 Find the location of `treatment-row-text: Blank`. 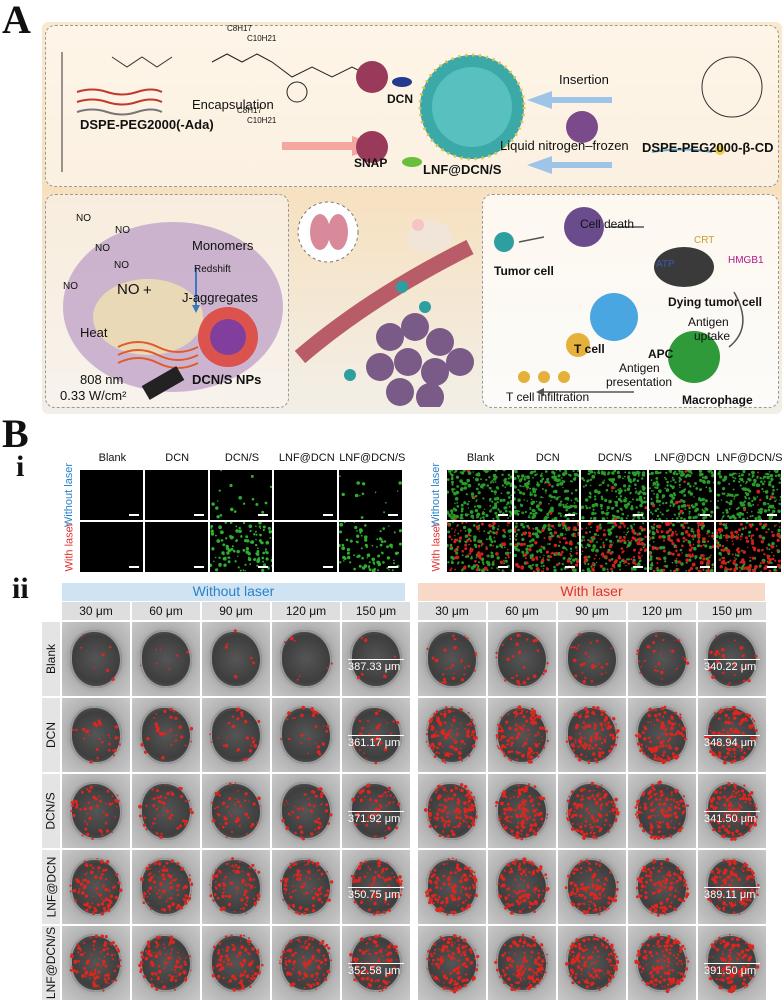

treatment-row-text: Blank is located at coordinates (51, 659).